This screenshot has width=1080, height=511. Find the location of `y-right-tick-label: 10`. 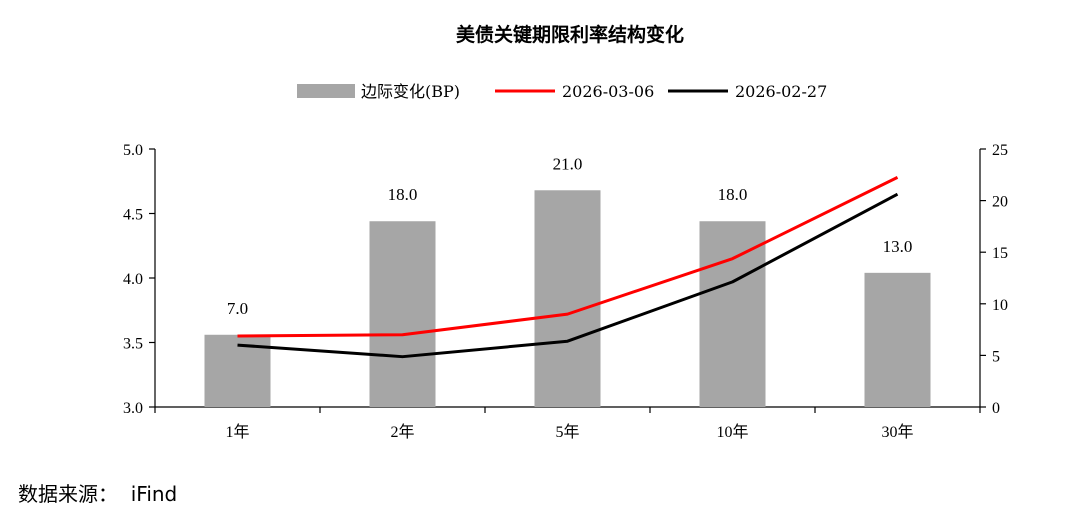

y-right-tick-label: 10 is located at coordinates (1000, 305).